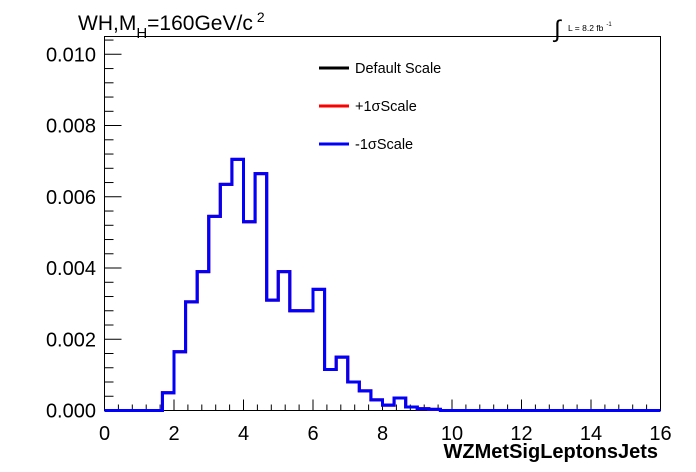 The image size is (696, 472). What do you see at coordinates (384, 145) in the screenshot?
I see `legend-label: -1σScale` at bounding box center [384, 145].